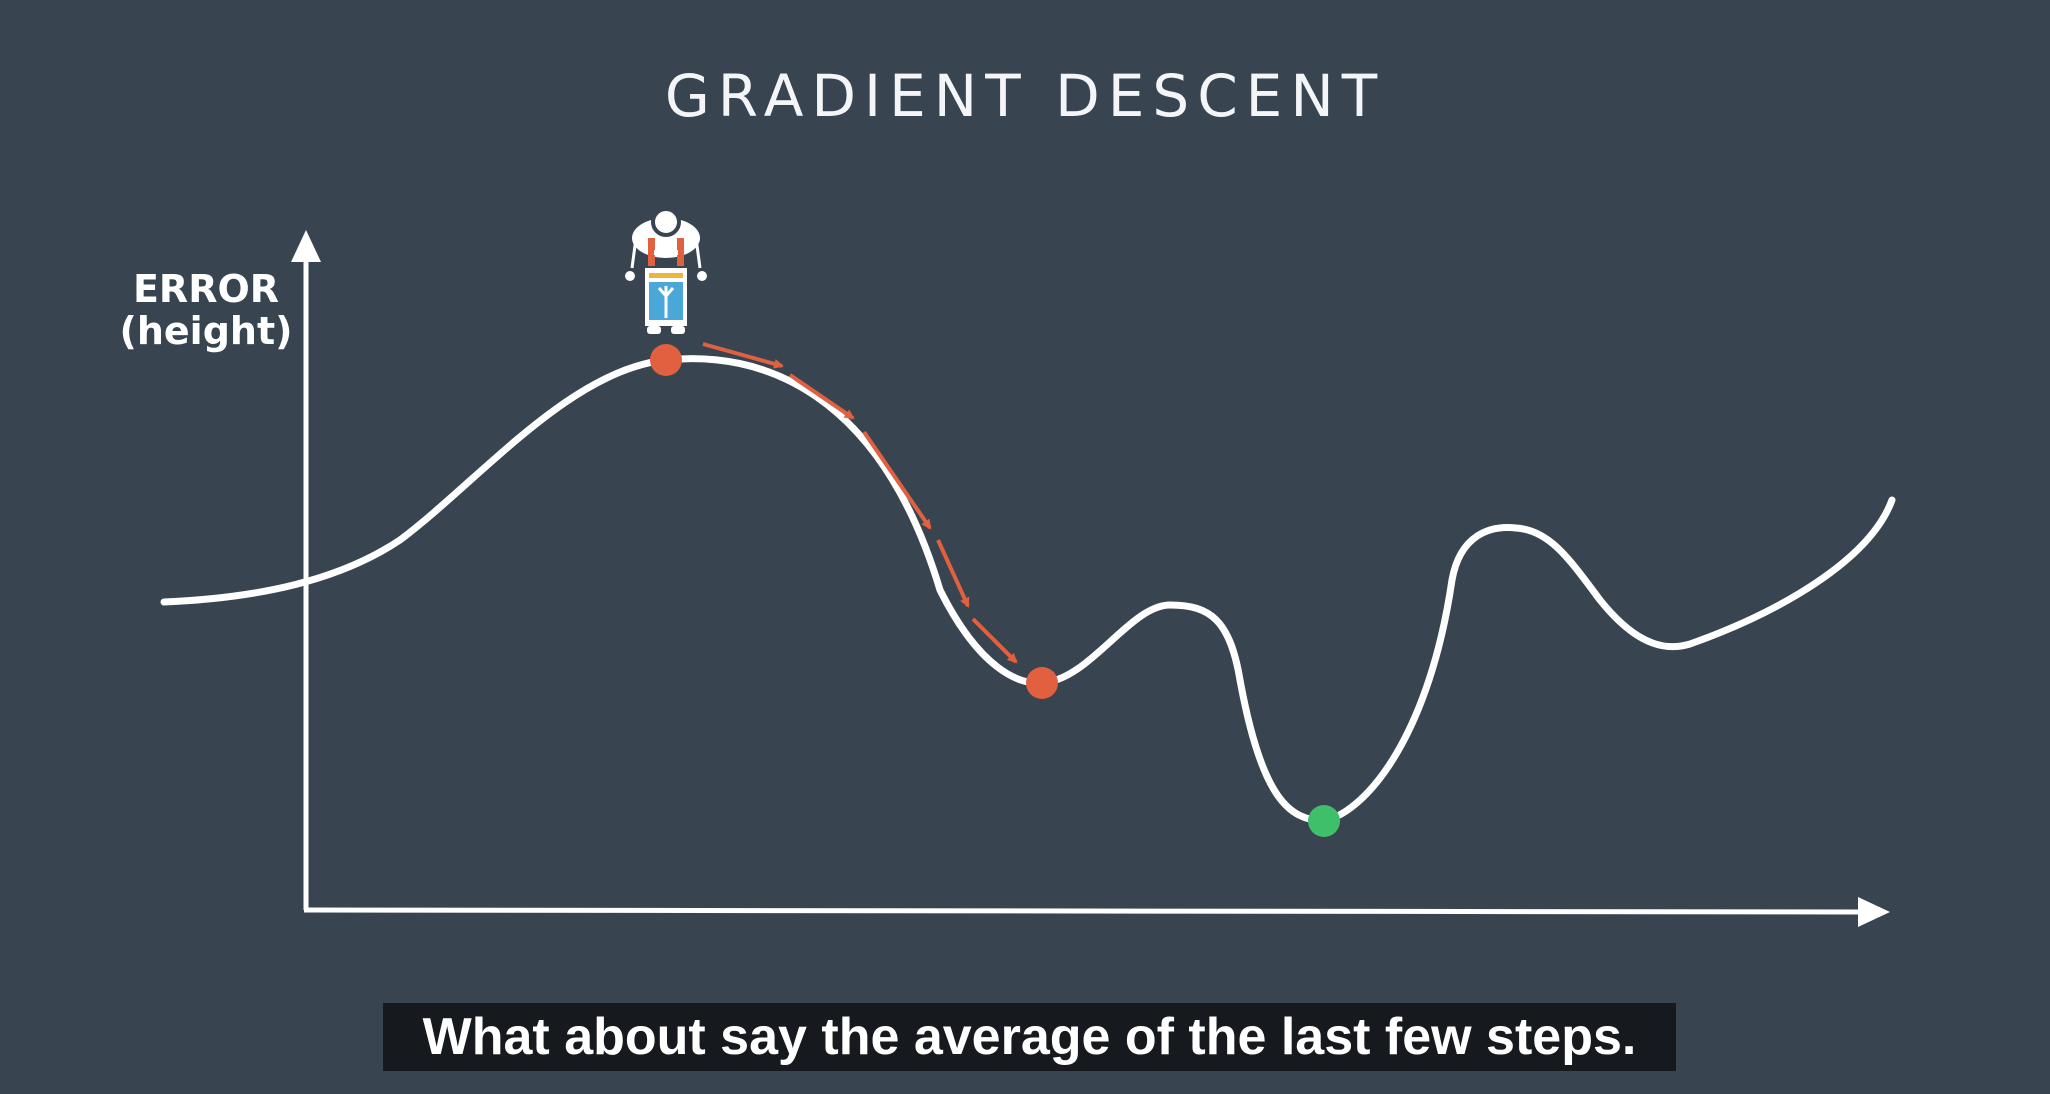 Image resolution: width=2050 pixels, height=1094 pixels. What do you see at coordinates (1082, 911) in the screenshot?
I see `x-axis-line` at bounding box center [1082, 911].